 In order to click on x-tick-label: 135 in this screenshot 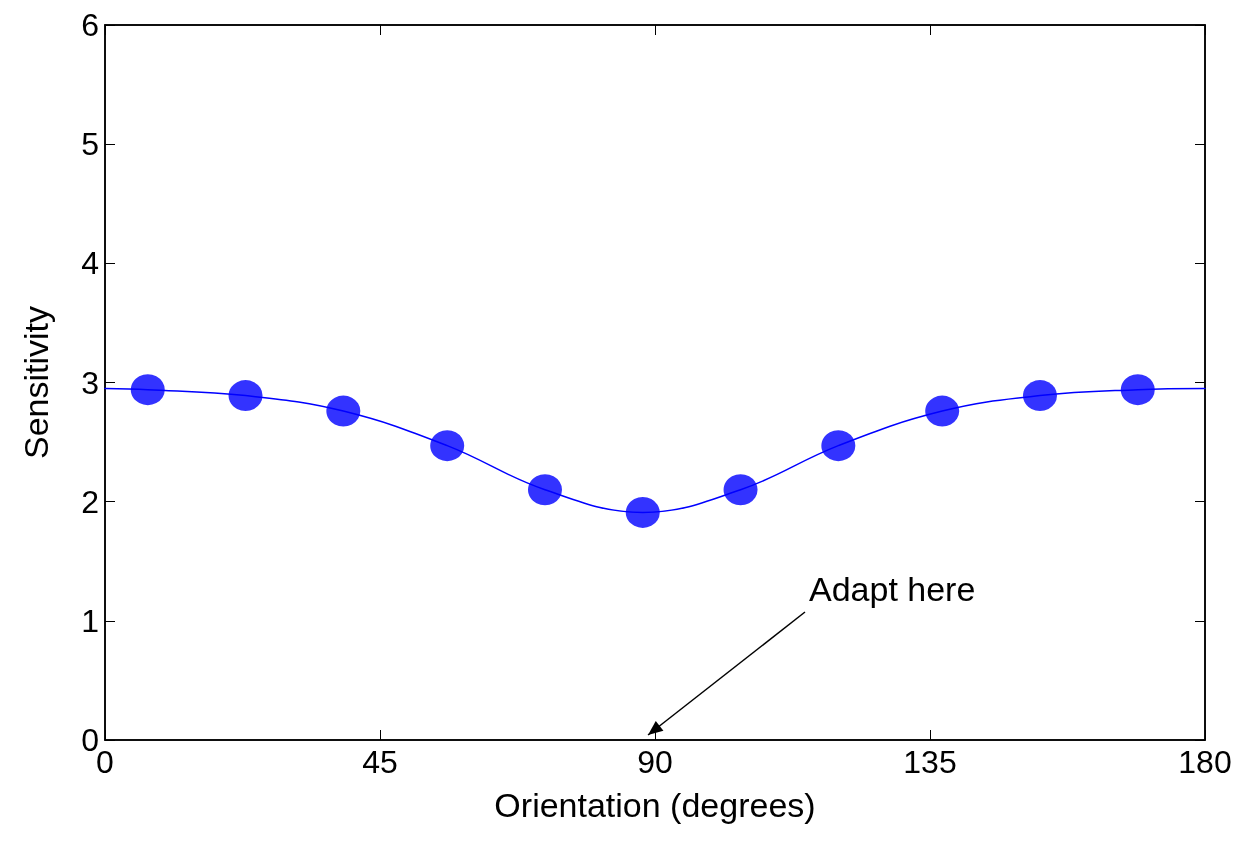, I will do `click(930, 762)`.